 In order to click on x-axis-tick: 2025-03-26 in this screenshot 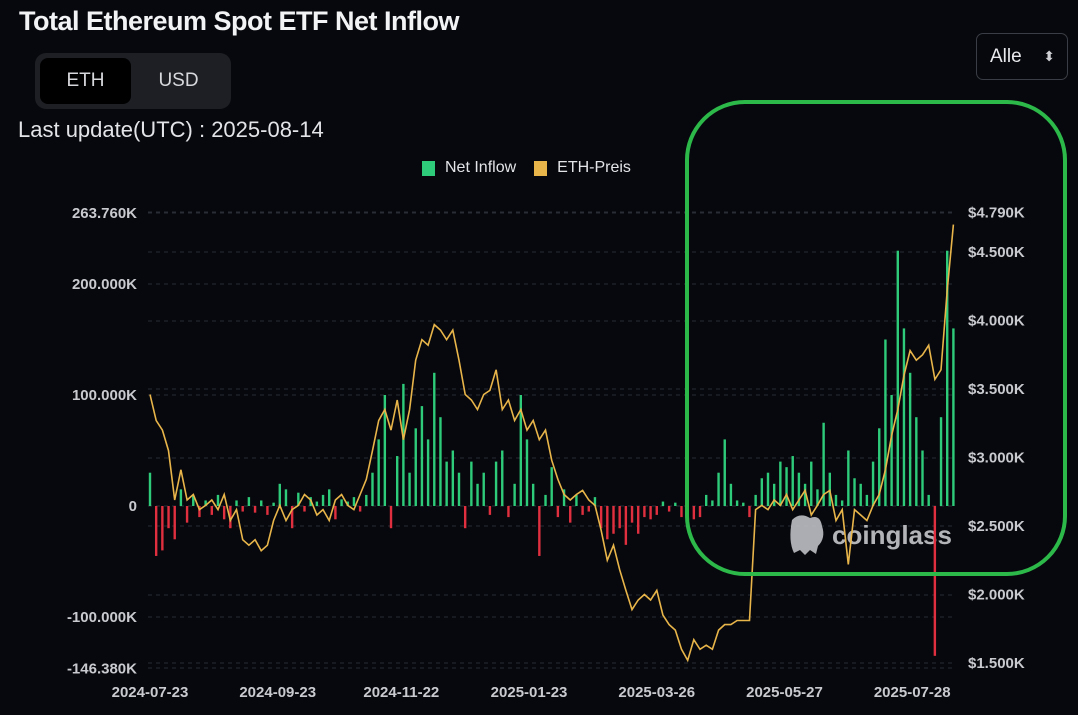, I will do `click(656, 692)`.